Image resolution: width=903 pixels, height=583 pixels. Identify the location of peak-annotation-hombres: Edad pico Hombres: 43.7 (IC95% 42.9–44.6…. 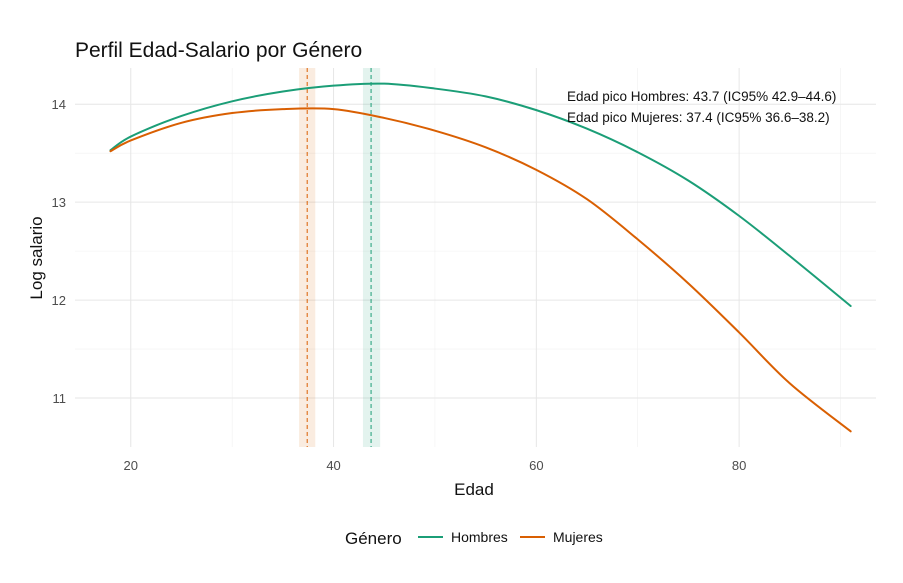
(701, 96).